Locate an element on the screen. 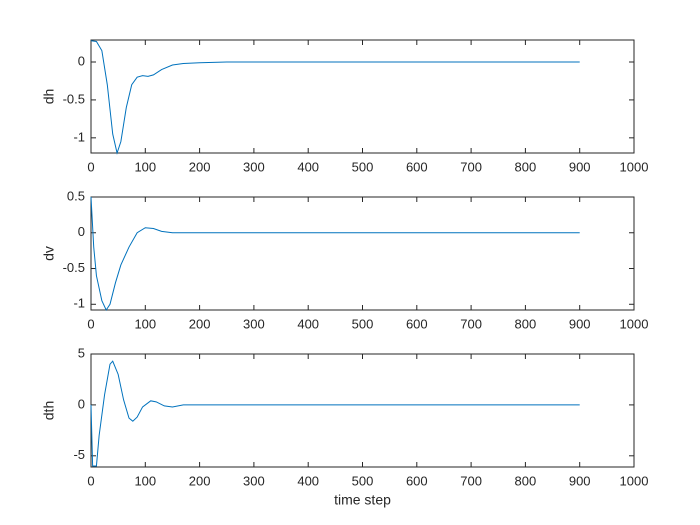 This screenshot has height=525, width=700. data-line is located at coordinates (335, 413).